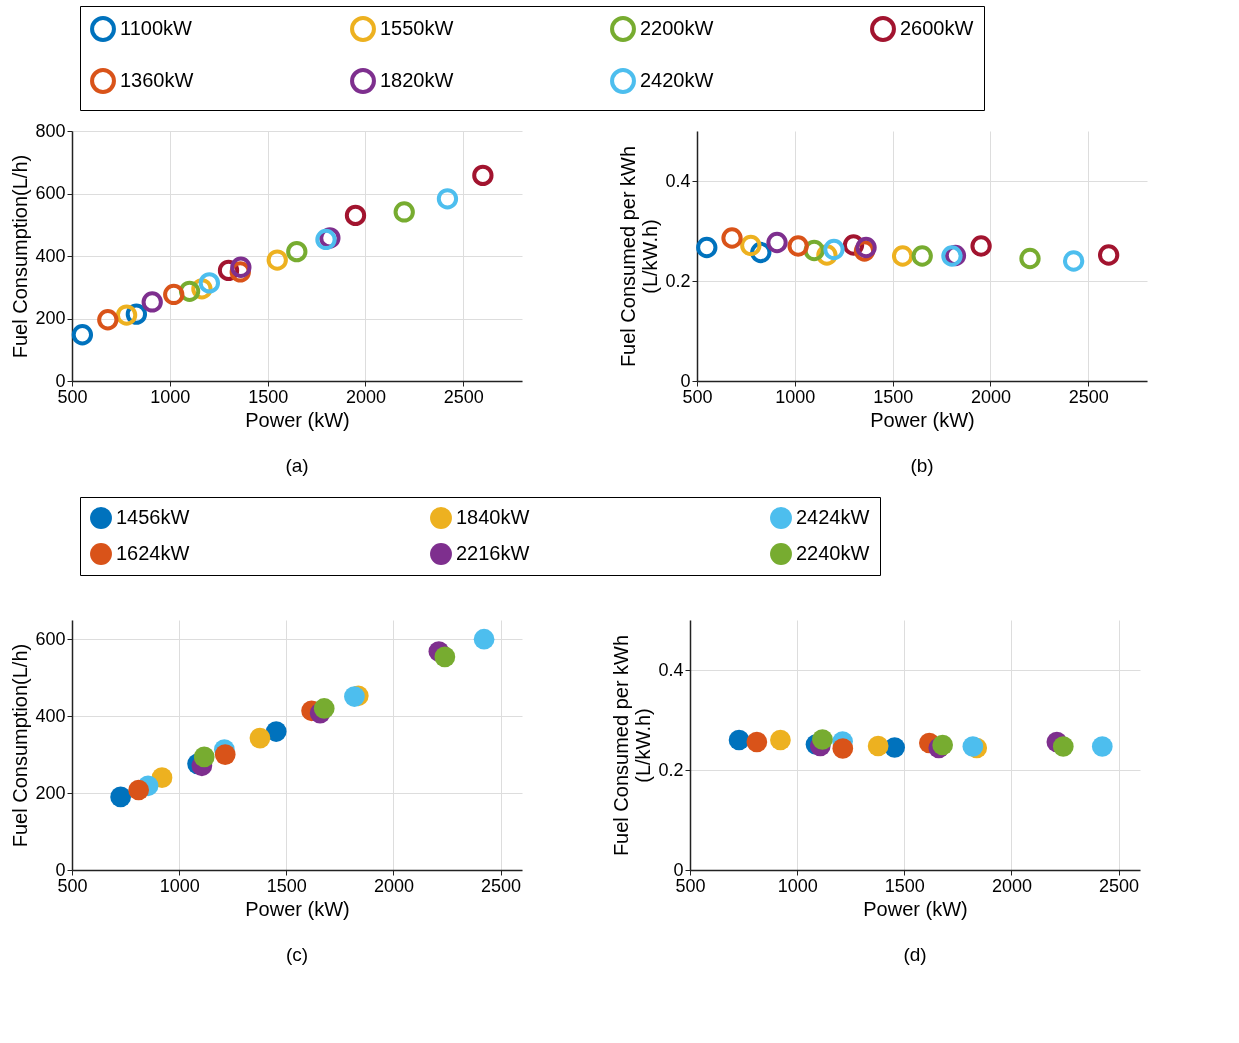 The width and height of the screenshot is (1239, 1043). What do you see at coordinates (937, 28) in the screenshot?
I see `legend-label: 2600kW` at bounding box center [937, 28].